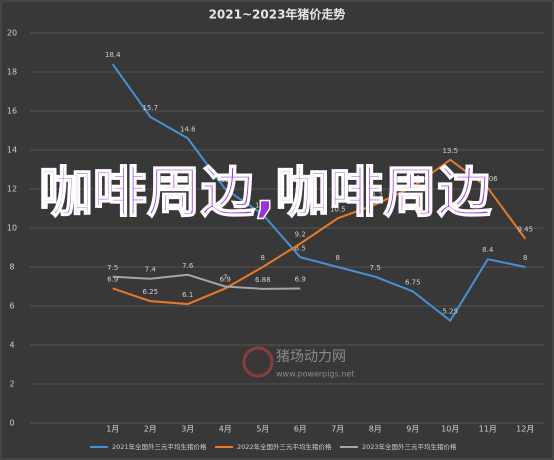 The image size is (554, 460). What do you see at coordinates (12, 33) in the screenshot?
I see `y-tick-label: 20` at bounding box center [12, 33].